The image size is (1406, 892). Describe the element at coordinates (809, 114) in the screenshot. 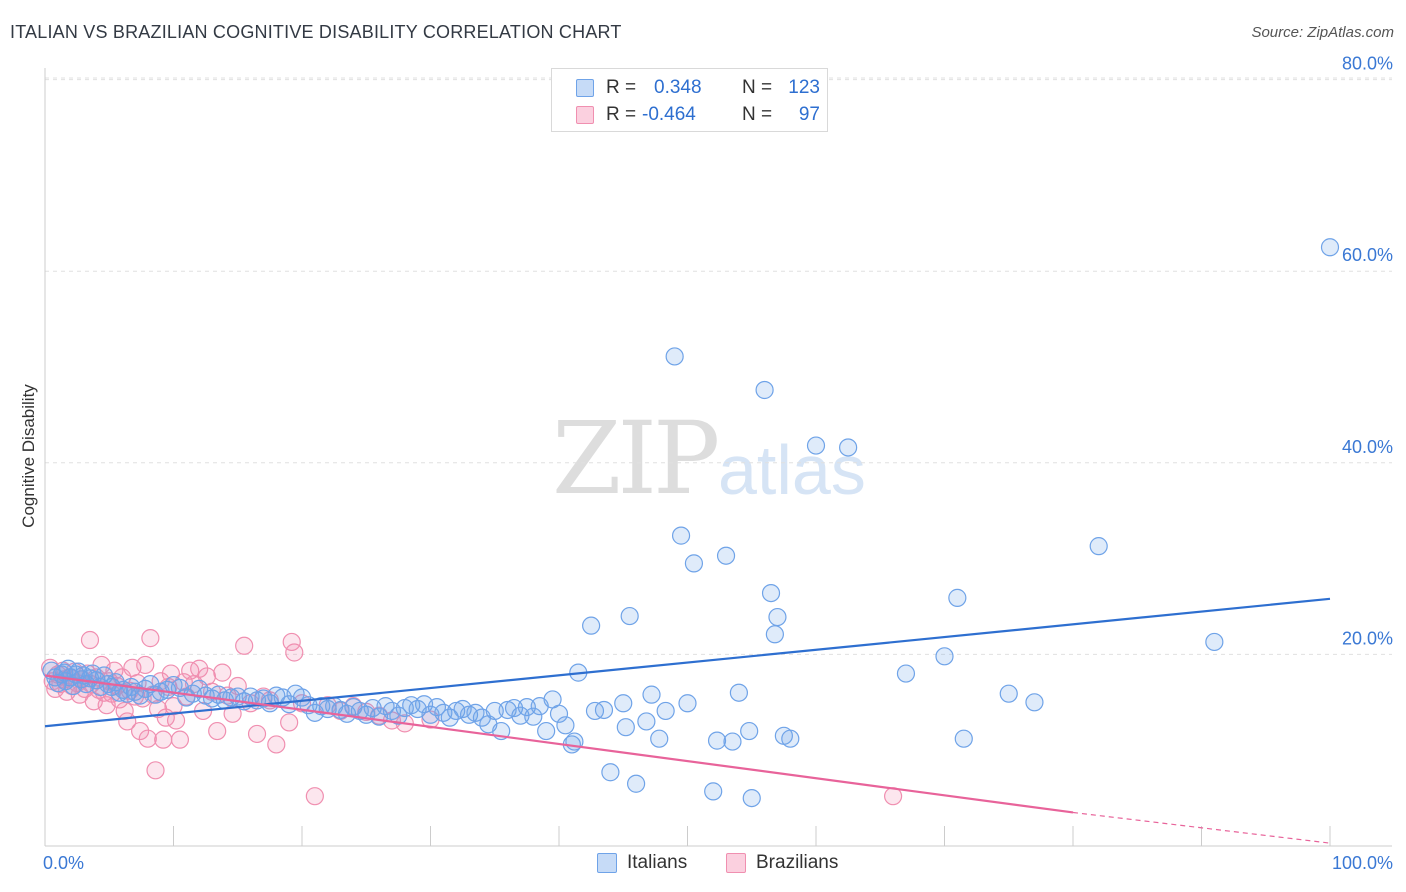

I see `legend-n-value: 97` at that location.